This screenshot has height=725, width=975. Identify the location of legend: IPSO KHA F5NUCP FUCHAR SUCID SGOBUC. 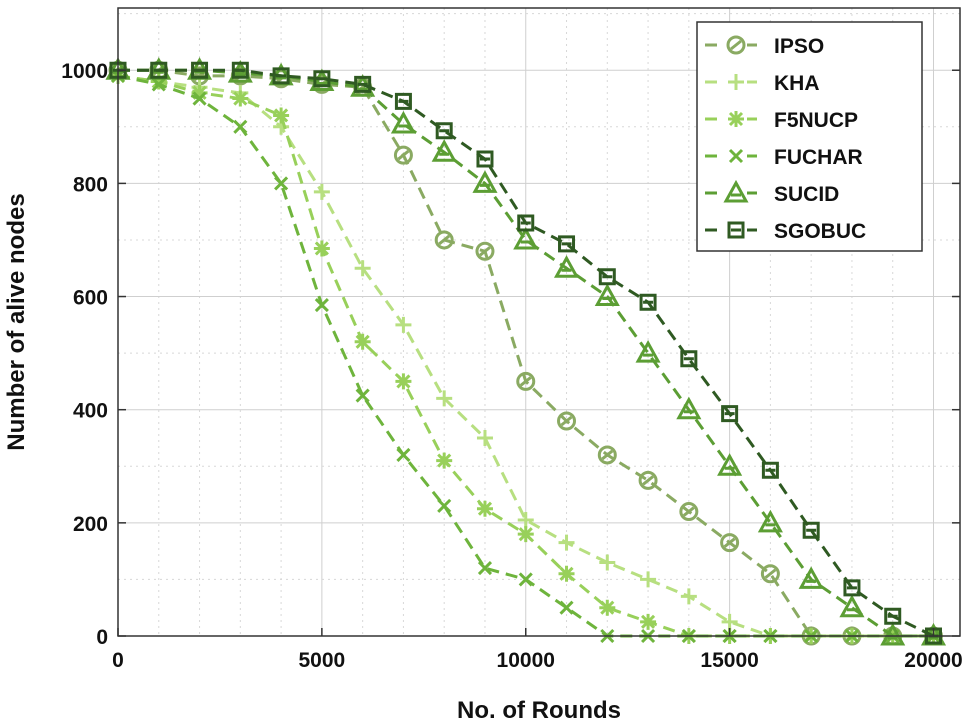
(809, 136).